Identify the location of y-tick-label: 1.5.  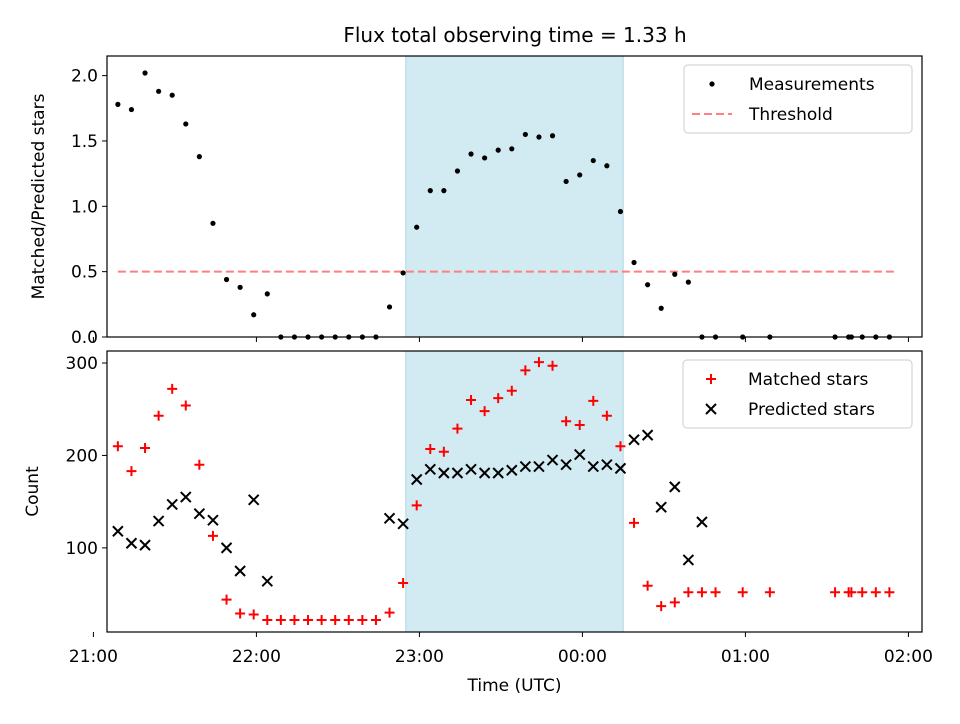
(84, 142).